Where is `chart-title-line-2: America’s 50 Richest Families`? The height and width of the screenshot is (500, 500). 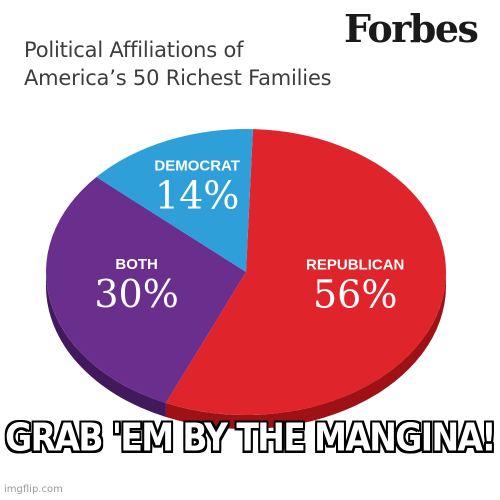
chart-title-line-2: America’s 50 Richest Families is located at coordinates (178, 78).